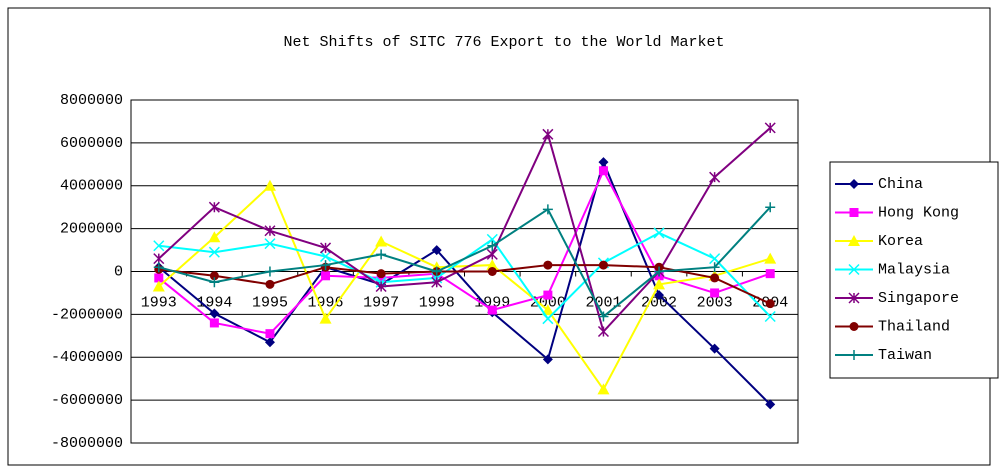 The width and height of the screenshot is (999, 472). I want to click on y-tick-label: -2000000, so click(87, 314).